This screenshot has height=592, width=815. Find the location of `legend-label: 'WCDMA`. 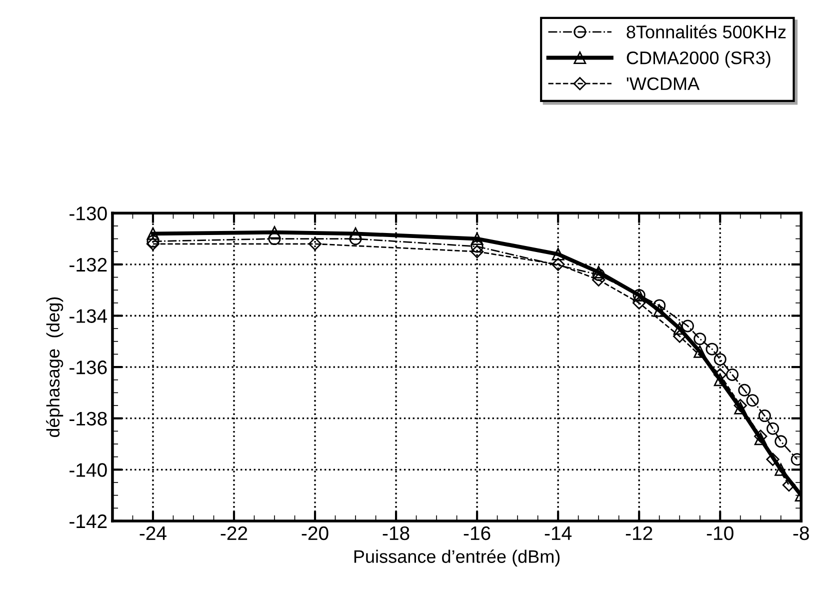

legend-label: 'WCDMA is located at coordinates (663, 83).